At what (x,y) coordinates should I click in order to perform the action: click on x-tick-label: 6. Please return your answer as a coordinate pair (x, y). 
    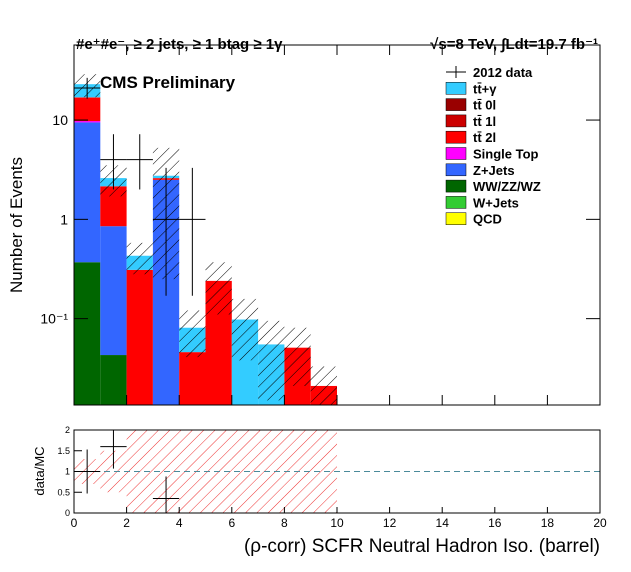
    Looking at the image, I should click on (231, 523).